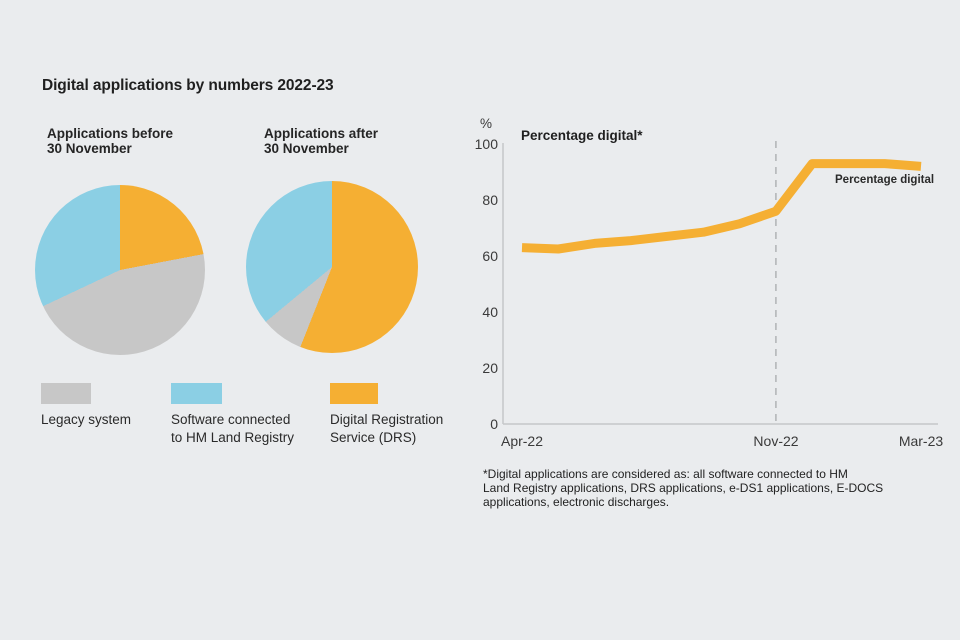 The height and width of the screenshot is (640, 960). Describe the element at coordinates (921, 441) in the screenshot. I see `x-tick-mar-23: Mar-23` at that location.